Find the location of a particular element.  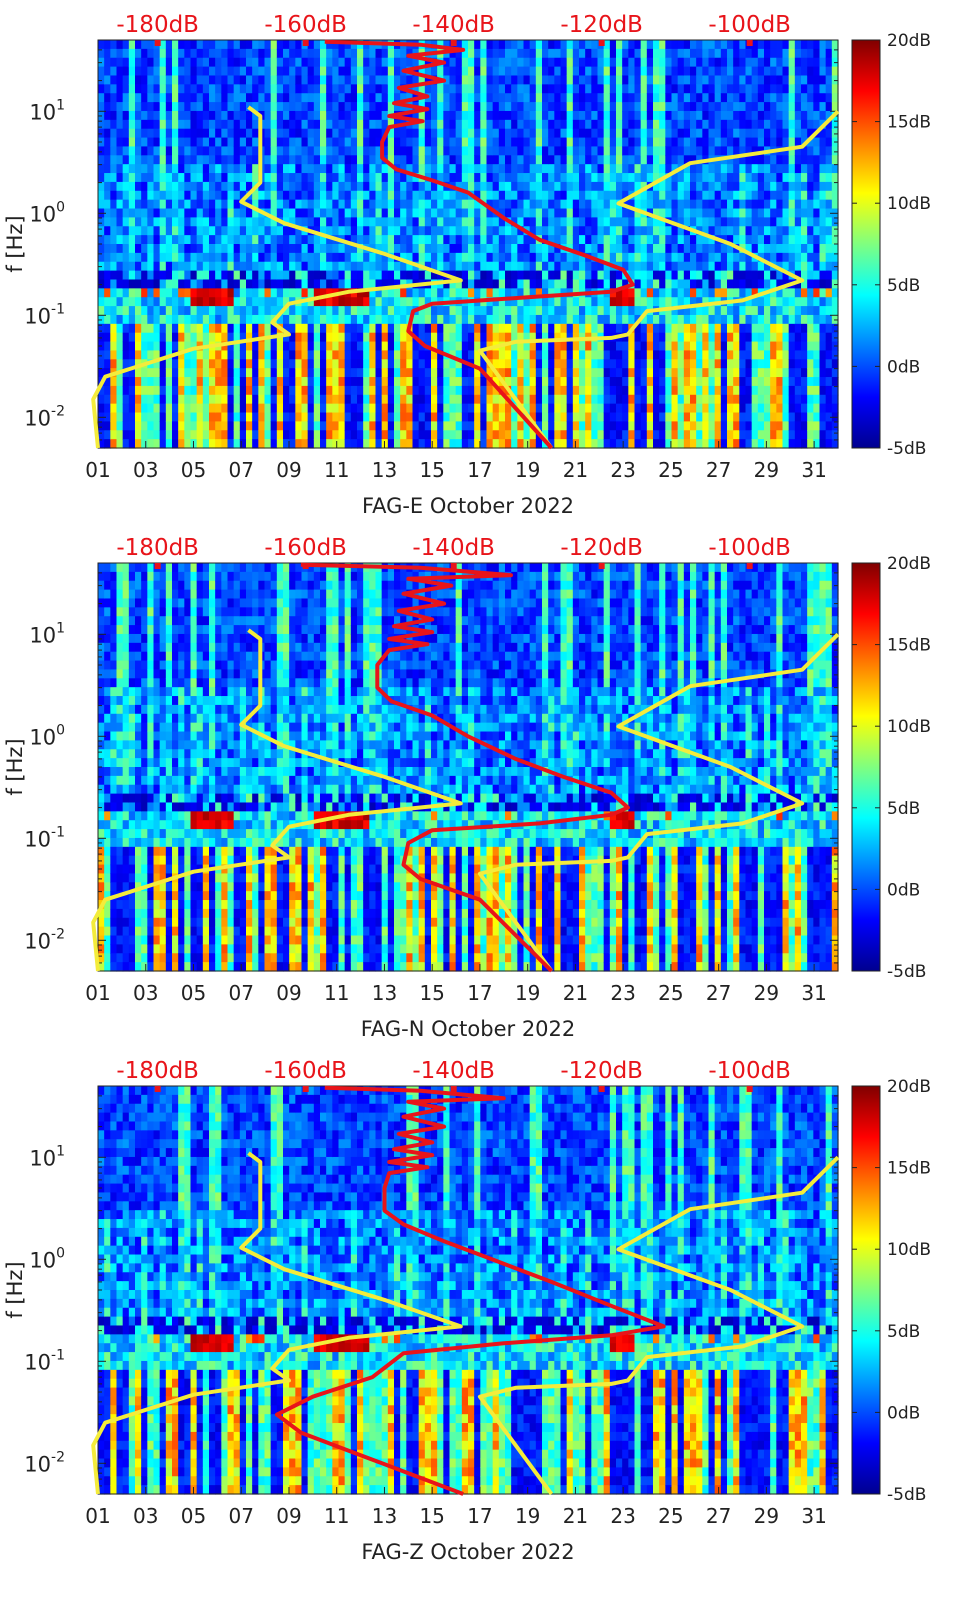

x-tick-label: 31 is located at coordinates (813, 1516).